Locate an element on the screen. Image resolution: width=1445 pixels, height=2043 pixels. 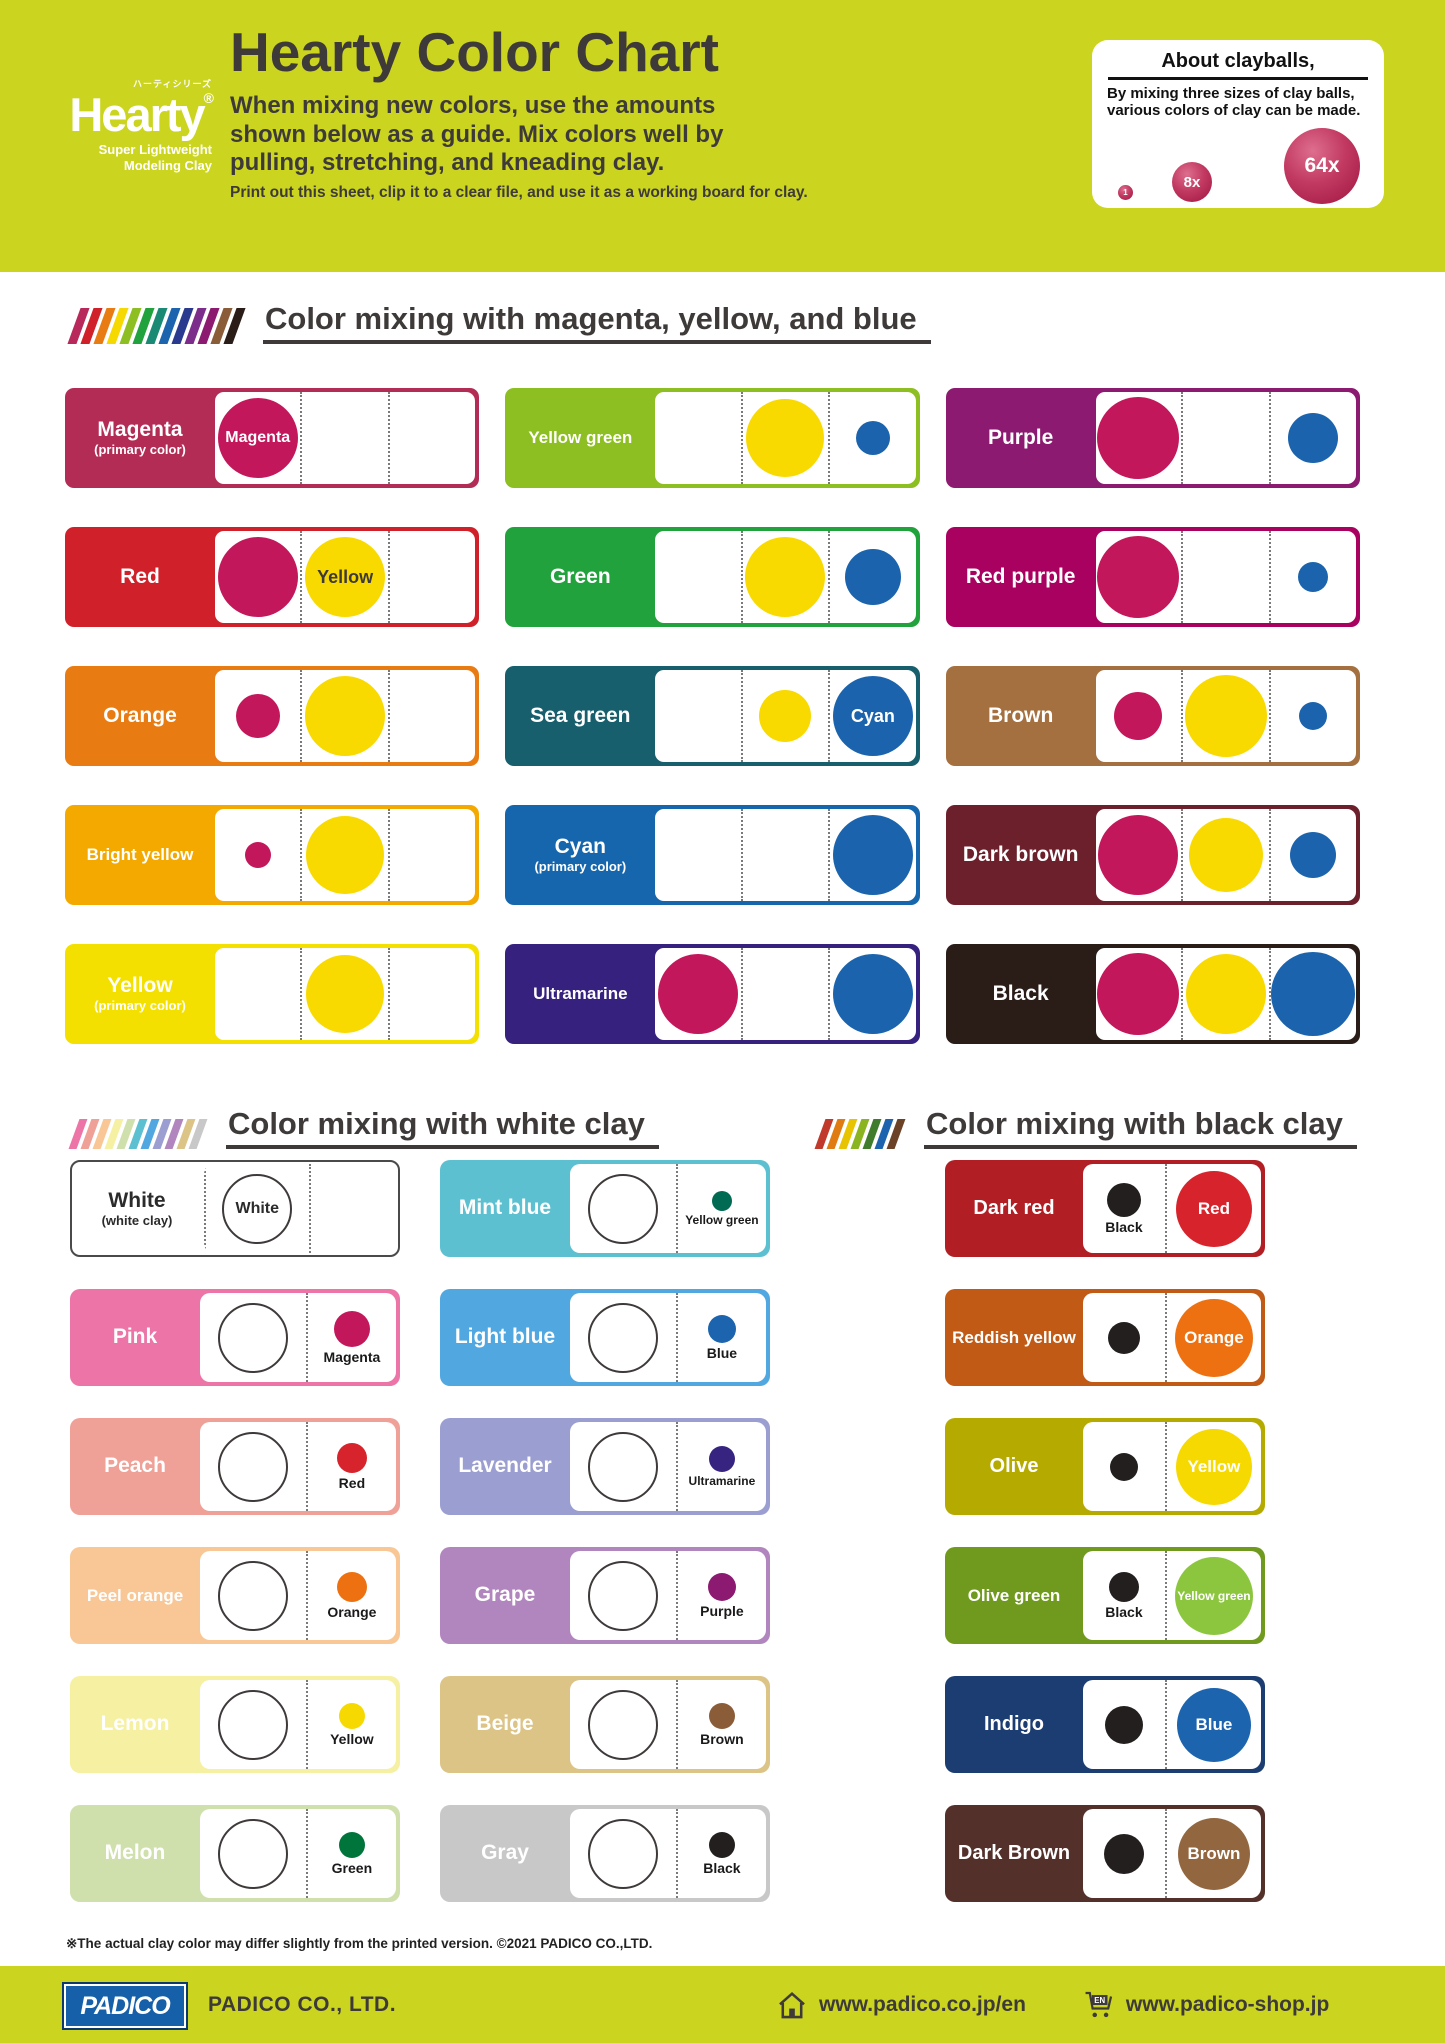
color-card-cyan: Cyan (primary color) is located at coordinates (712, 855).